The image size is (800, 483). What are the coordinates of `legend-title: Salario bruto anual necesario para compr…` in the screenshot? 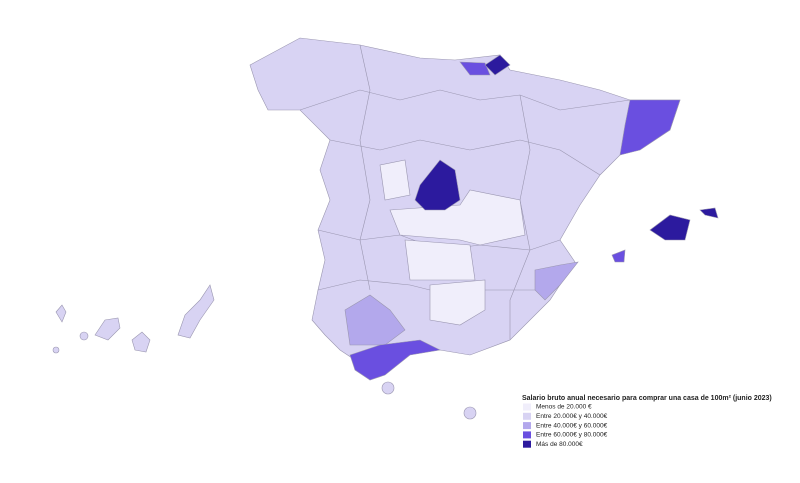 It's located at (647, 398).